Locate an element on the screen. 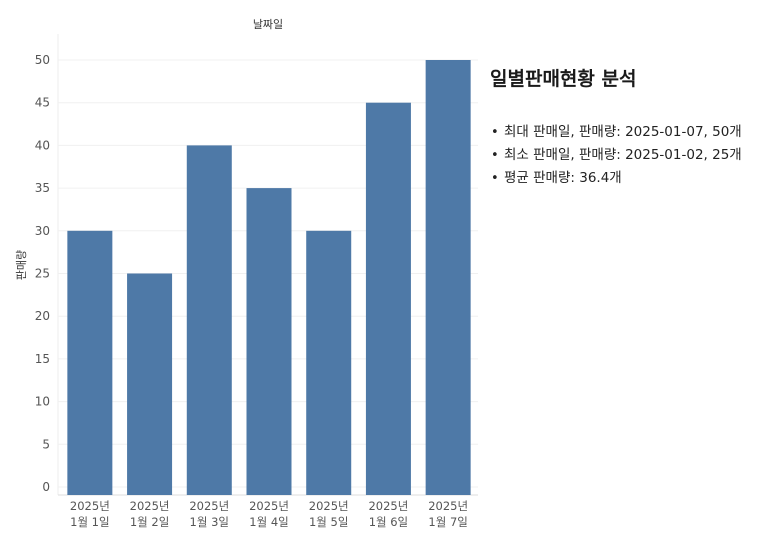  y-tick-label-35: 35 is located at coordinates (42, 188).